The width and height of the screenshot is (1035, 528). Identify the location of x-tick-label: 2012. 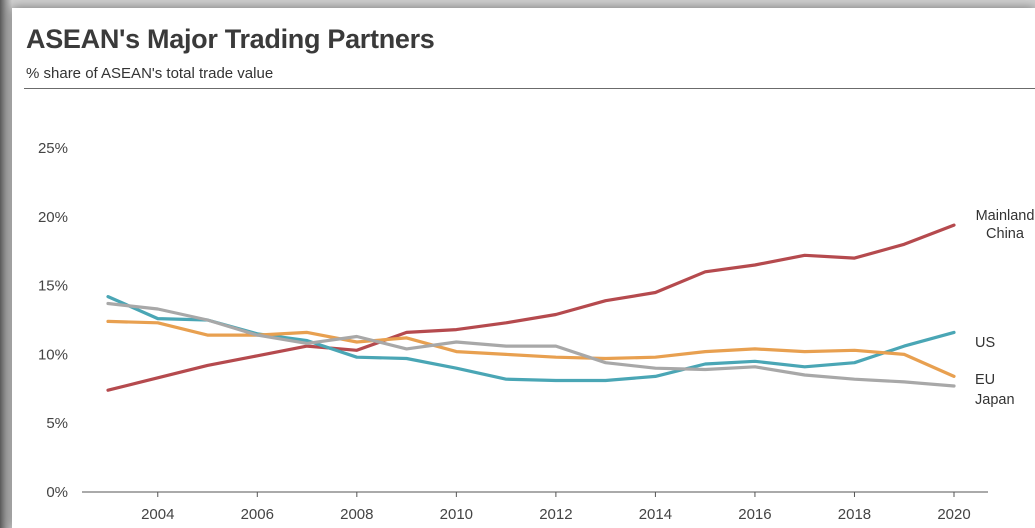
(555, 514).